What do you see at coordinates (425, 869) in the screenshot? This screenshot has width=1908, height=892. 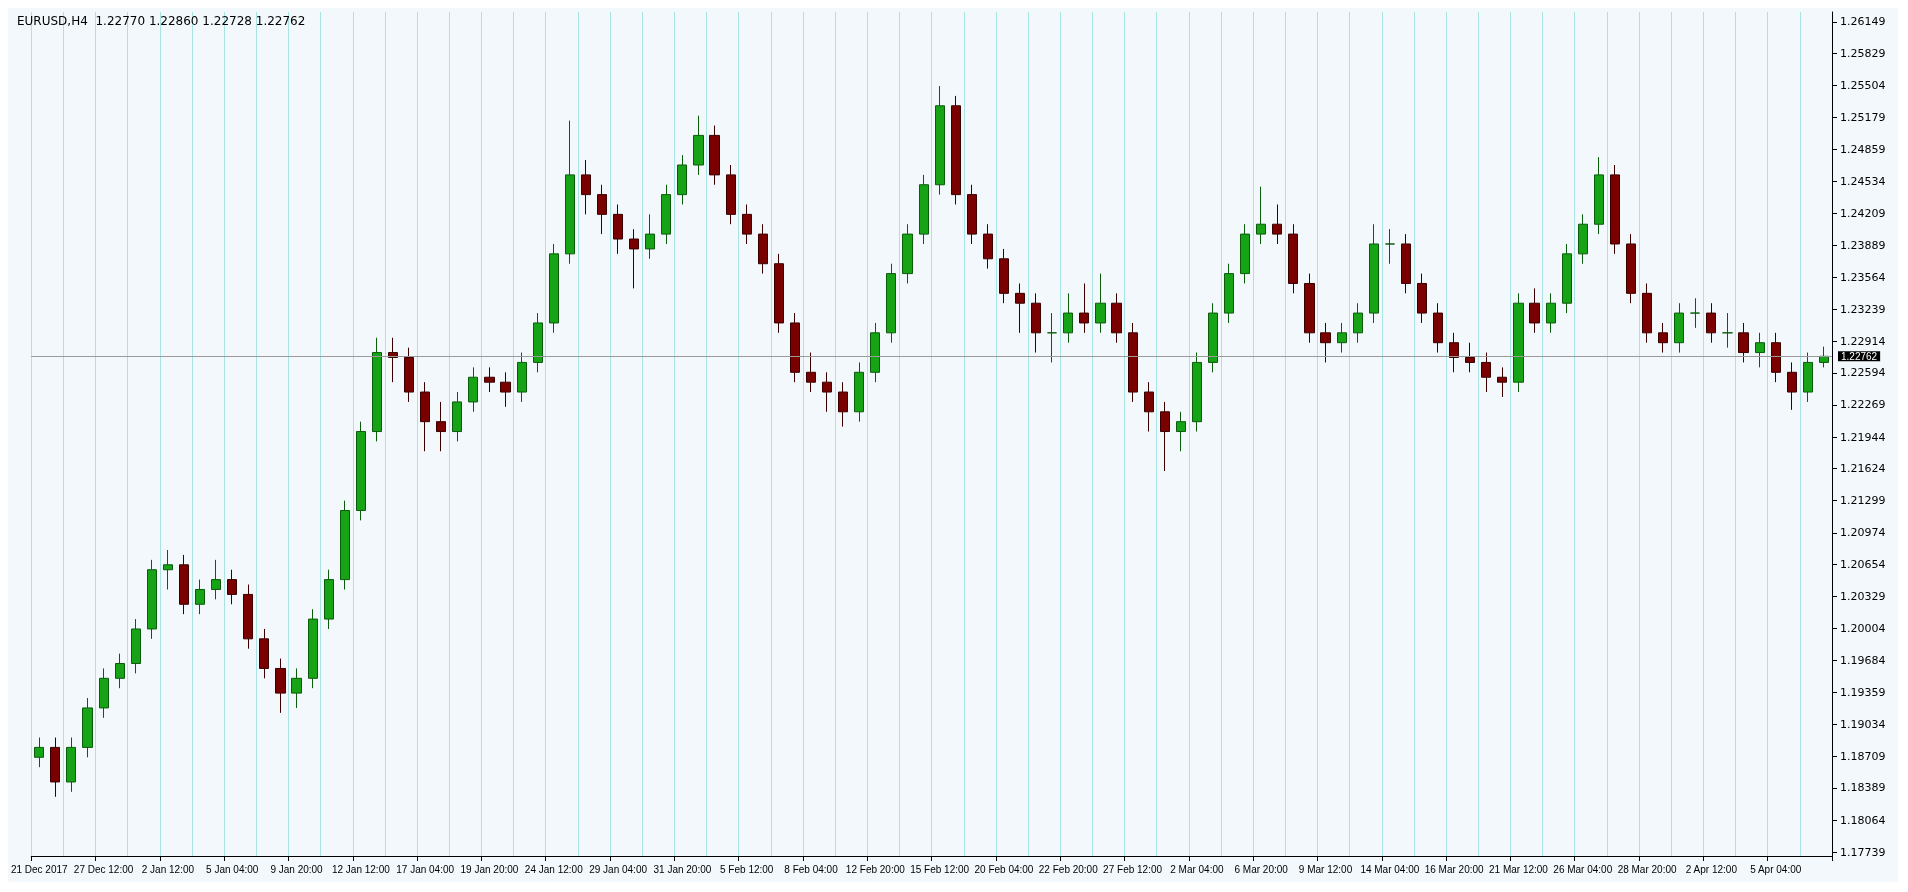 I see `x-tick-label: 17 Jan 04:00` at bounding box center [425, 869].